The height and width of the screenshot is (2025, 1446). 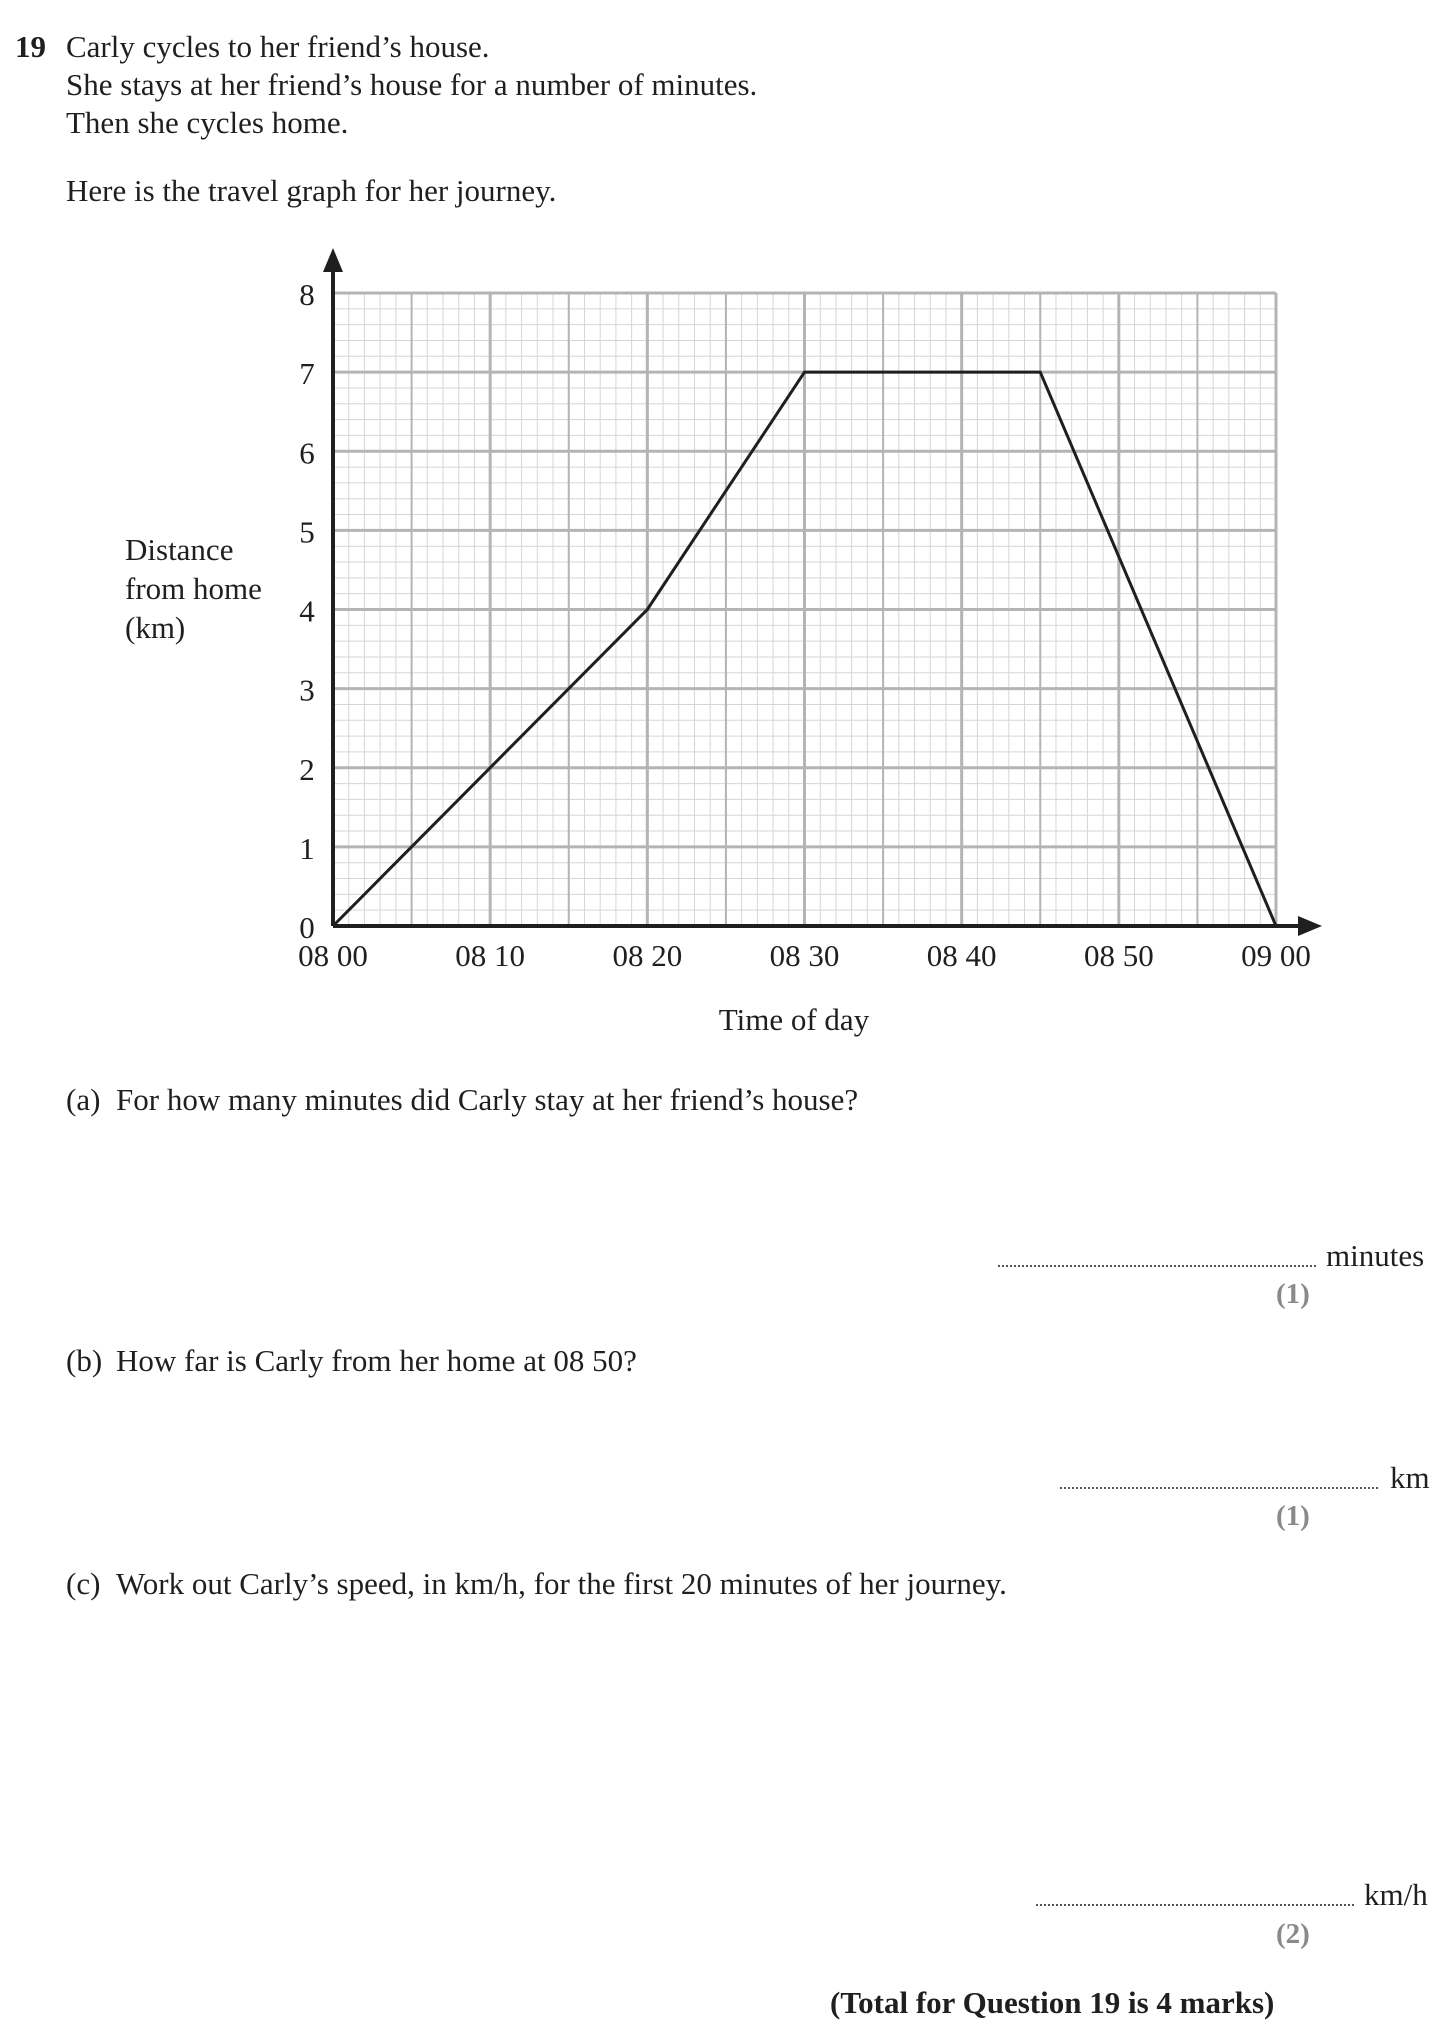 What do you see at coordinates (794, 1019) in the screenshot?
I see `x-axis-label: Time of day` at bounding box center [794, 1019].